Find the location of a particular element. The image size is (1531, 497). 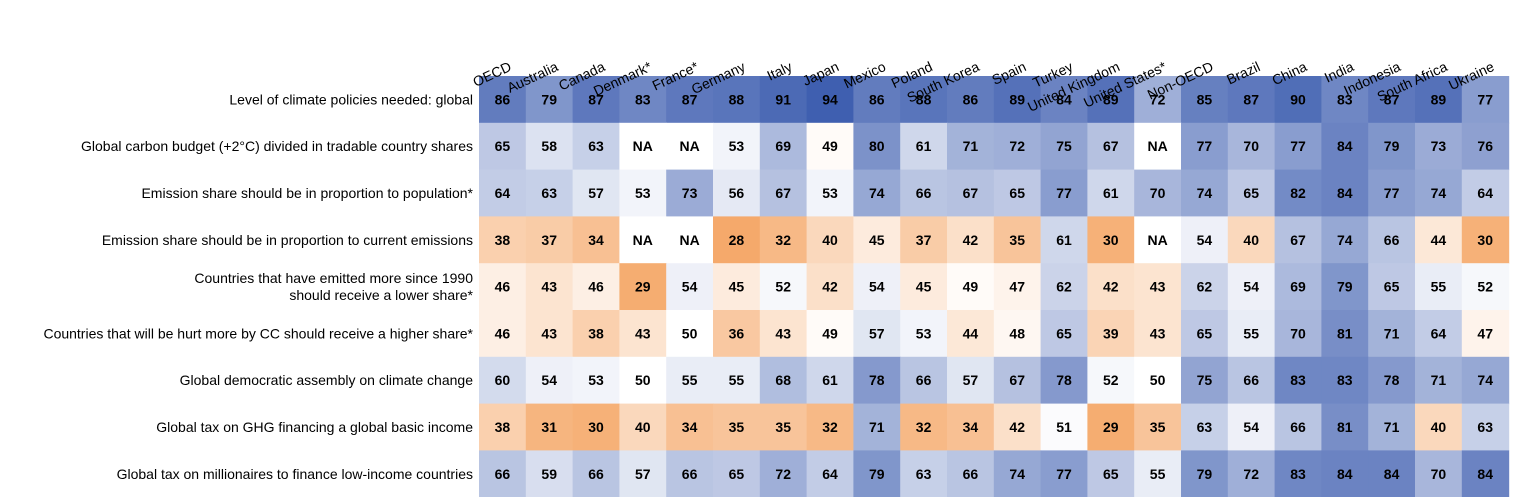

heatmap-cell-r1-japan is located at coordinates (830, 146).